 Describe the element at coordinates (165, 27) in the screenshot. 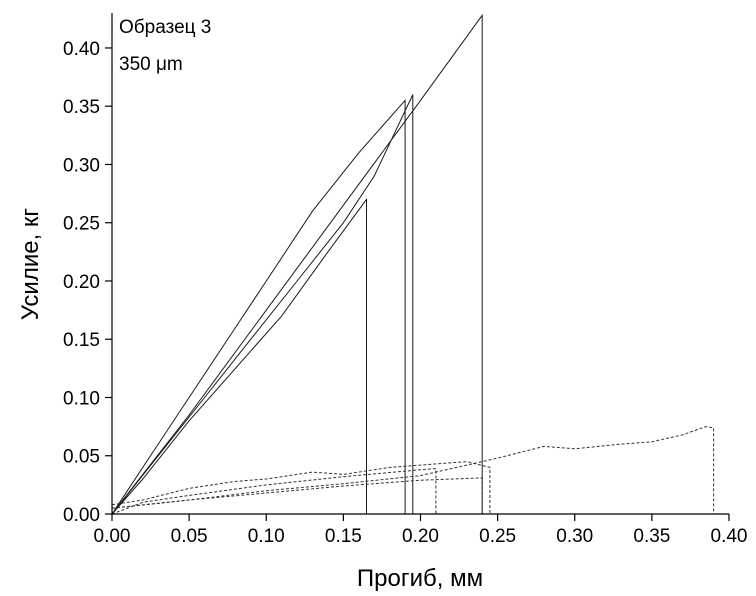

I see `annotation-sample: Образец 3` at that location.